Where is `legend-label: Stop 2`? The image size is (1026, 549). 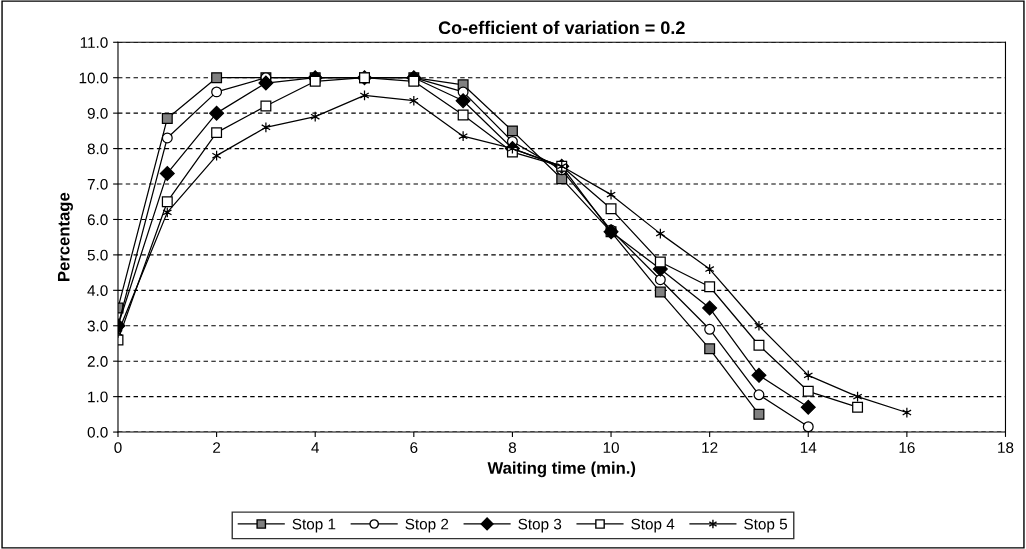 legend-label: Stop 2 is located at coordinates (427, 525).